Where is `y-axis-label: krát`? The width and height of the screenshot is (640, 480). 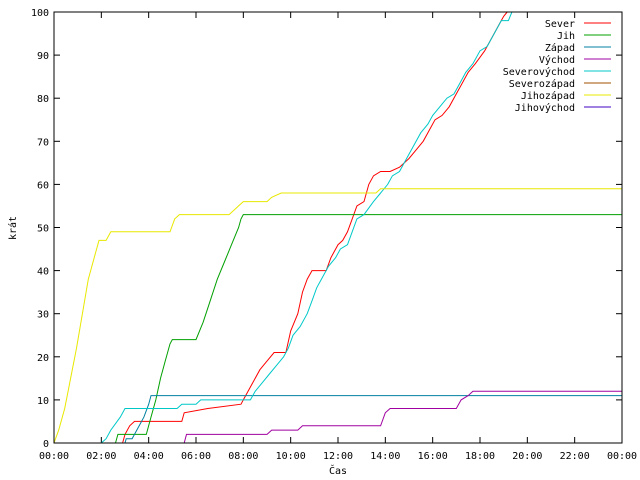
y-axis-label: krát is located at coordinates (13, 228).